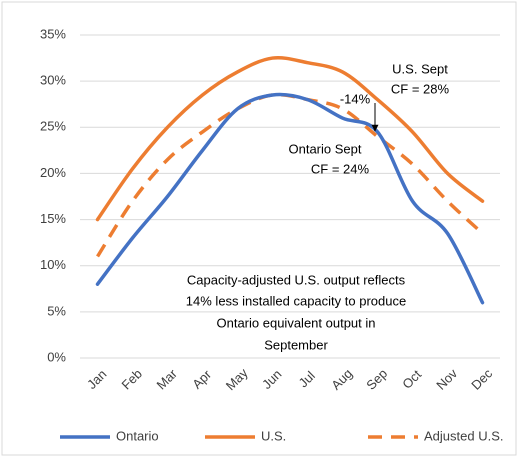  What do you see at coordinates (420, 68) in the screenshot?
I see `annotation: U.S. Sept` at bounding box center [420, 68].